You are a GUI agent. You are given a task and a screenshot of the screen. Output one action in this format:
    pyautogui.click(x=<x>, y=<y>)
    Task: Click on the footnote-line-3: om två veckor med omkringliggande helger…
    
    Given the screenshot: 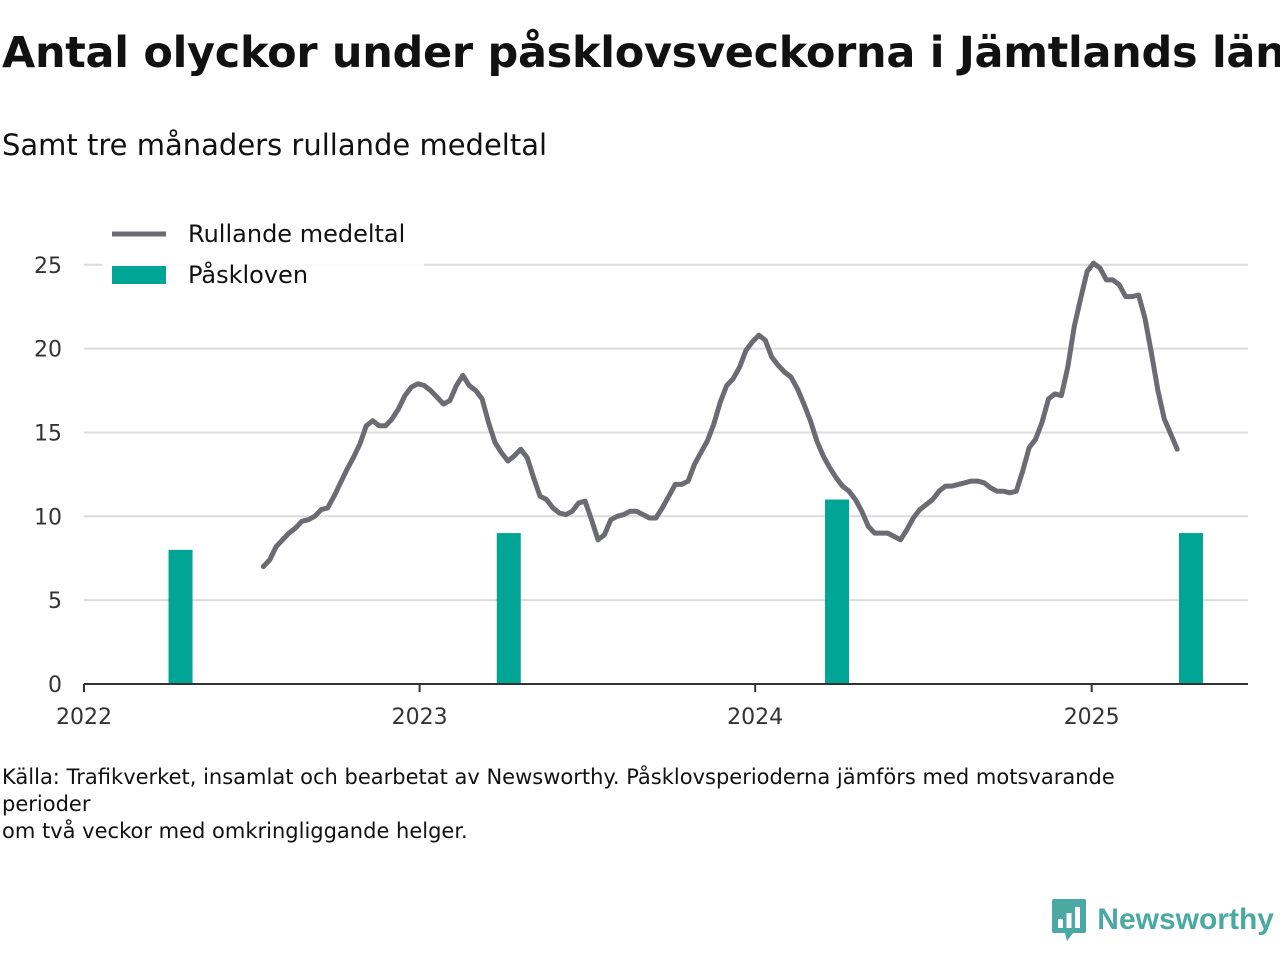 What is the action you would take?
    pyautogui.click(x=235, y=831)
    